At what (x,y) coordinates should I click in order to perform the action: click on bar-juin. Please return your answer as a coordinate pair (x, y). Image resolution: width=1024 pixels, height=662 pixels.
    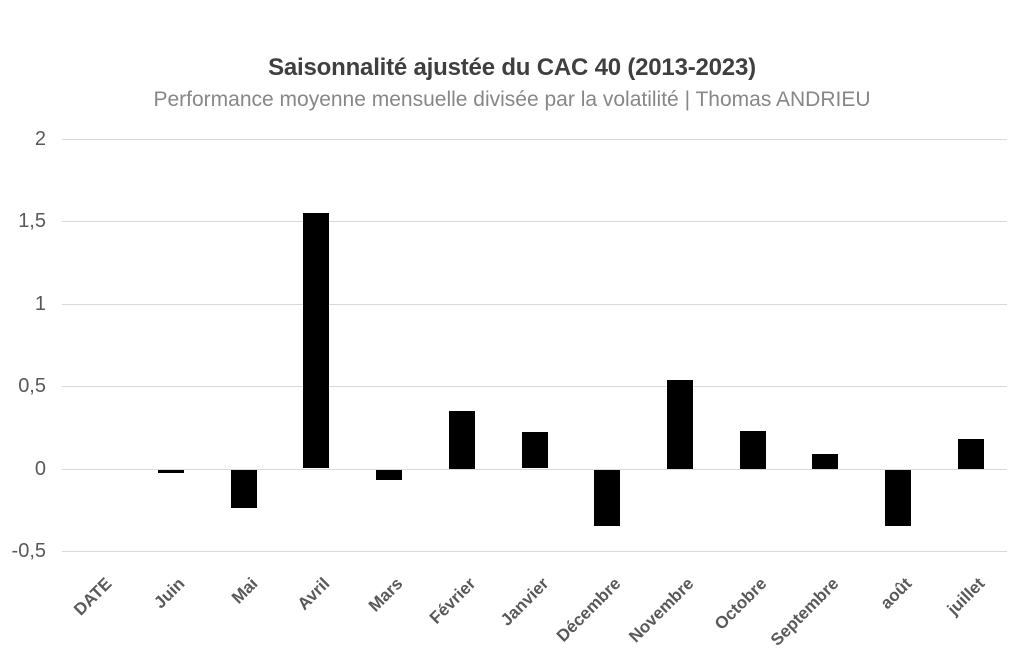
    Looking at the image, I should click on (171, 471).